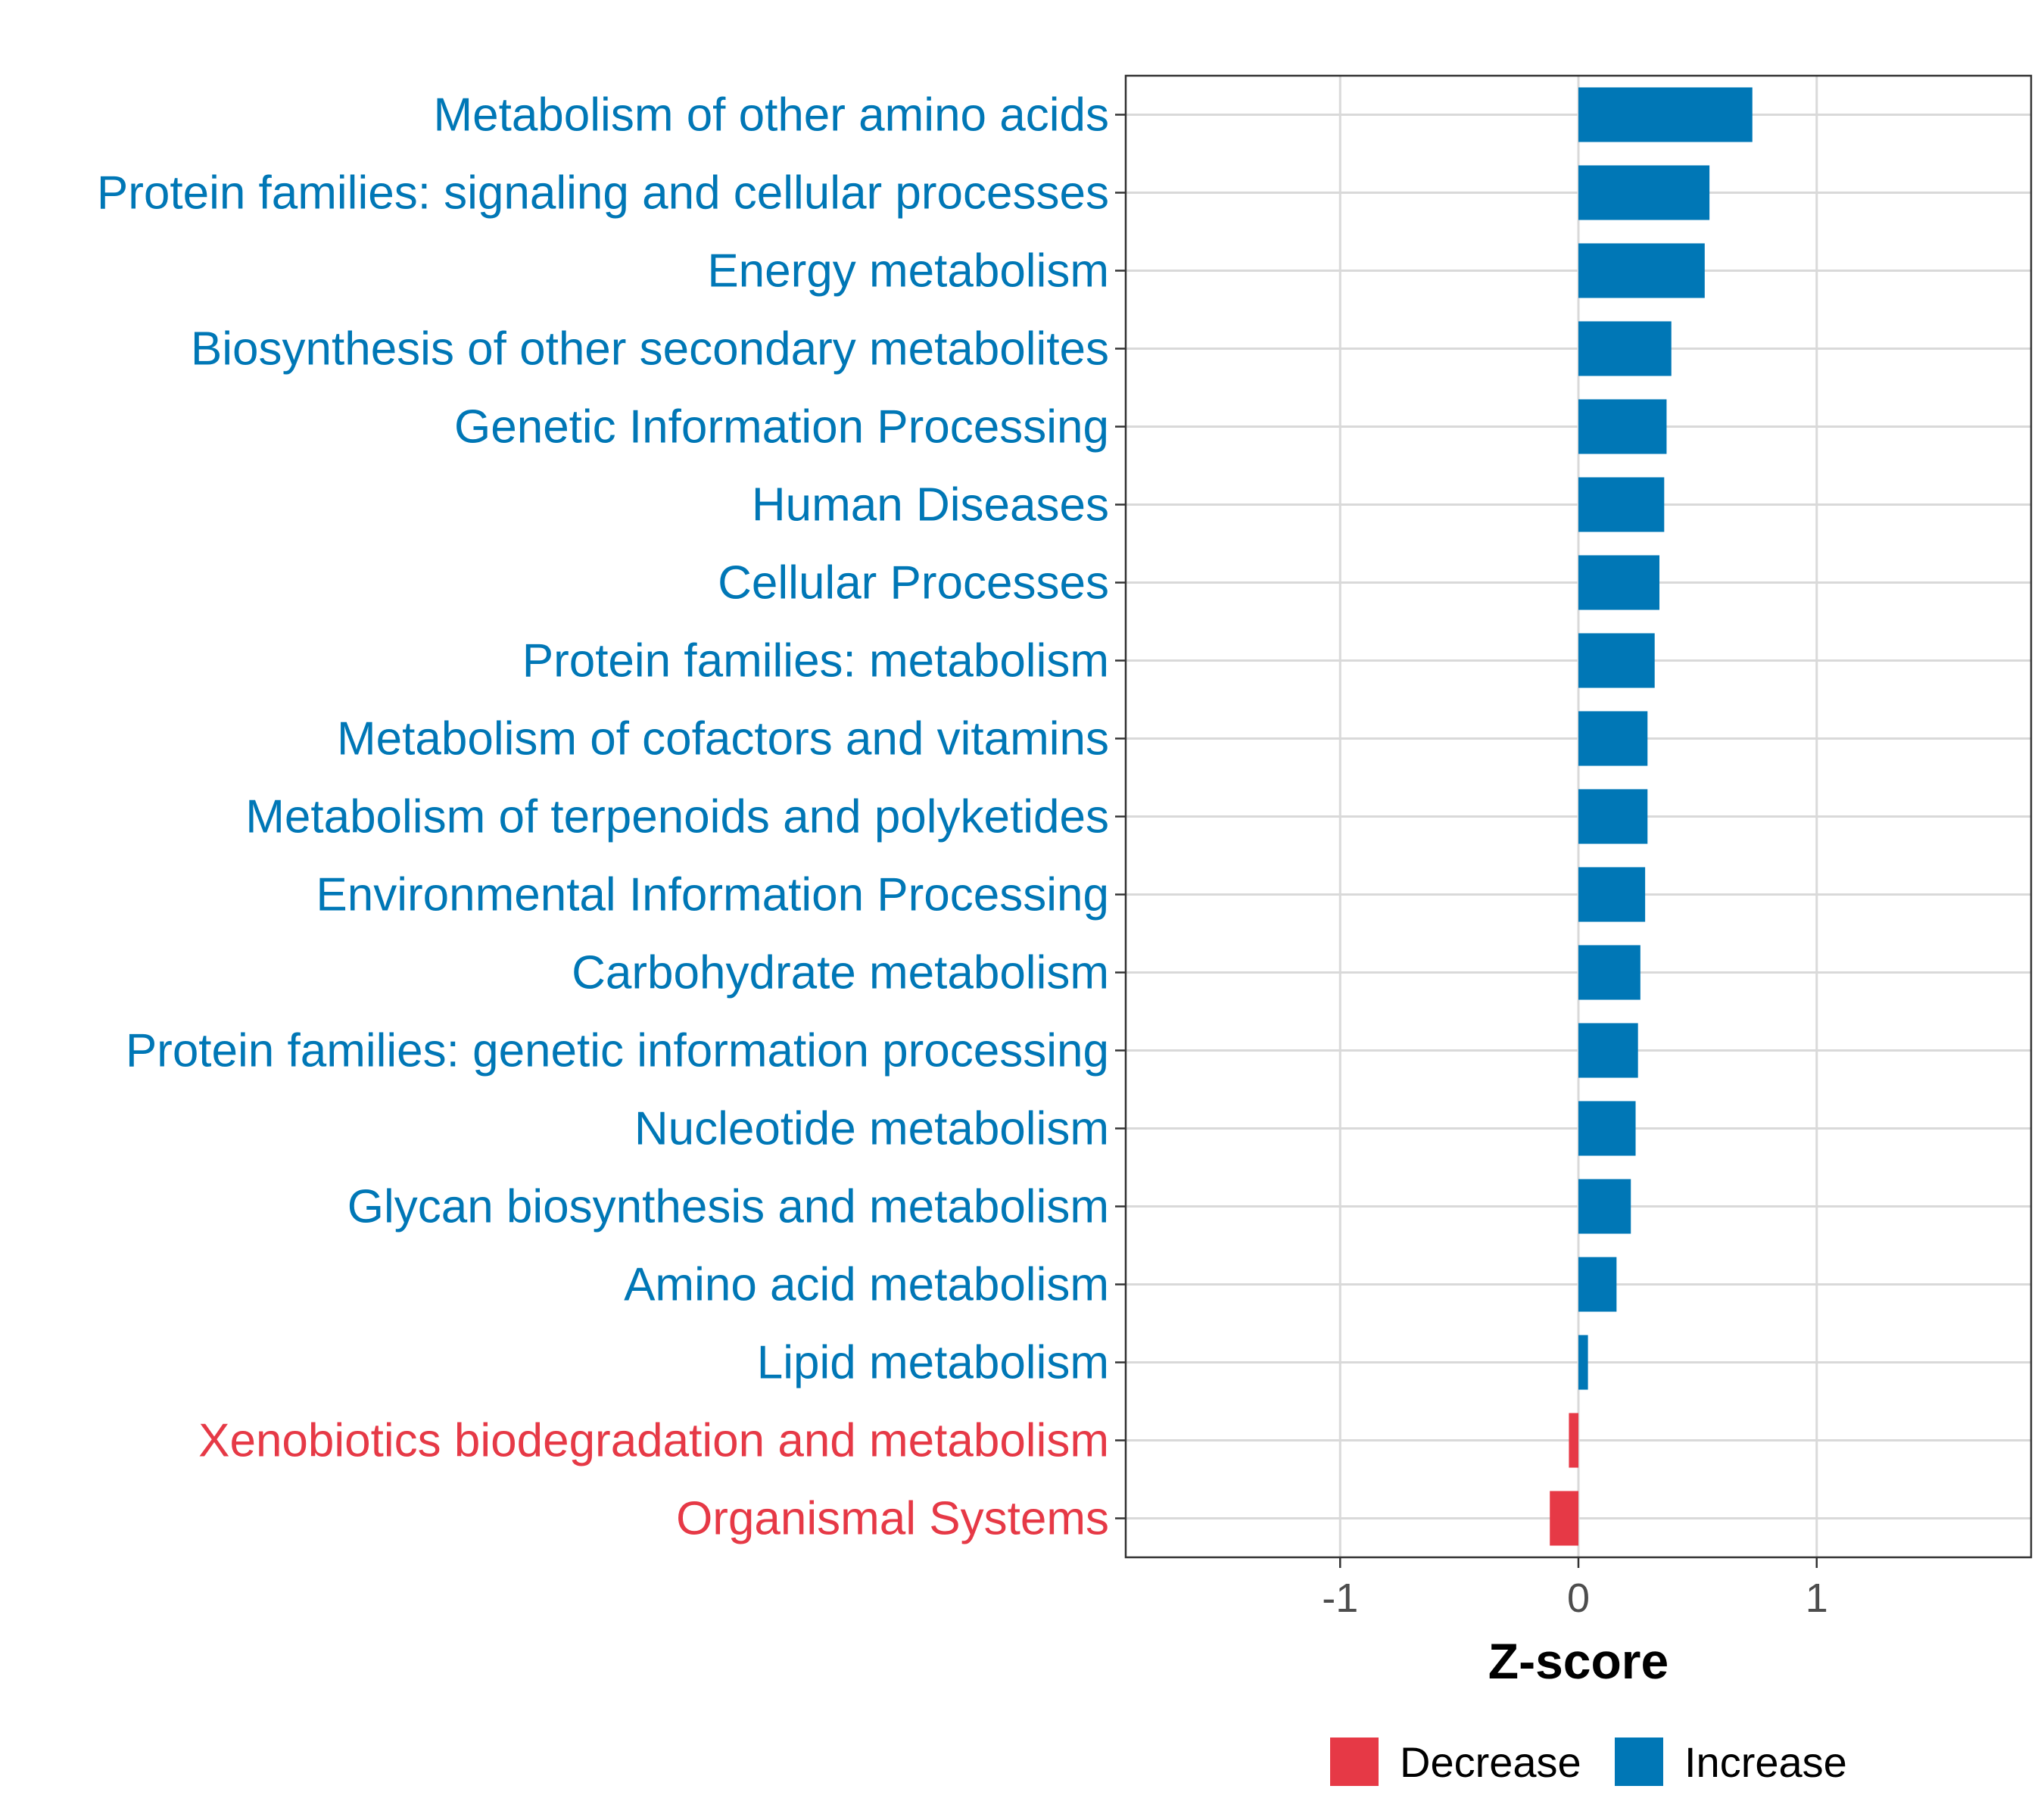  Describe the element at coordinates (866, 1285) in the screenshot. I see `category-label: Amino acid metabolism` at that location.